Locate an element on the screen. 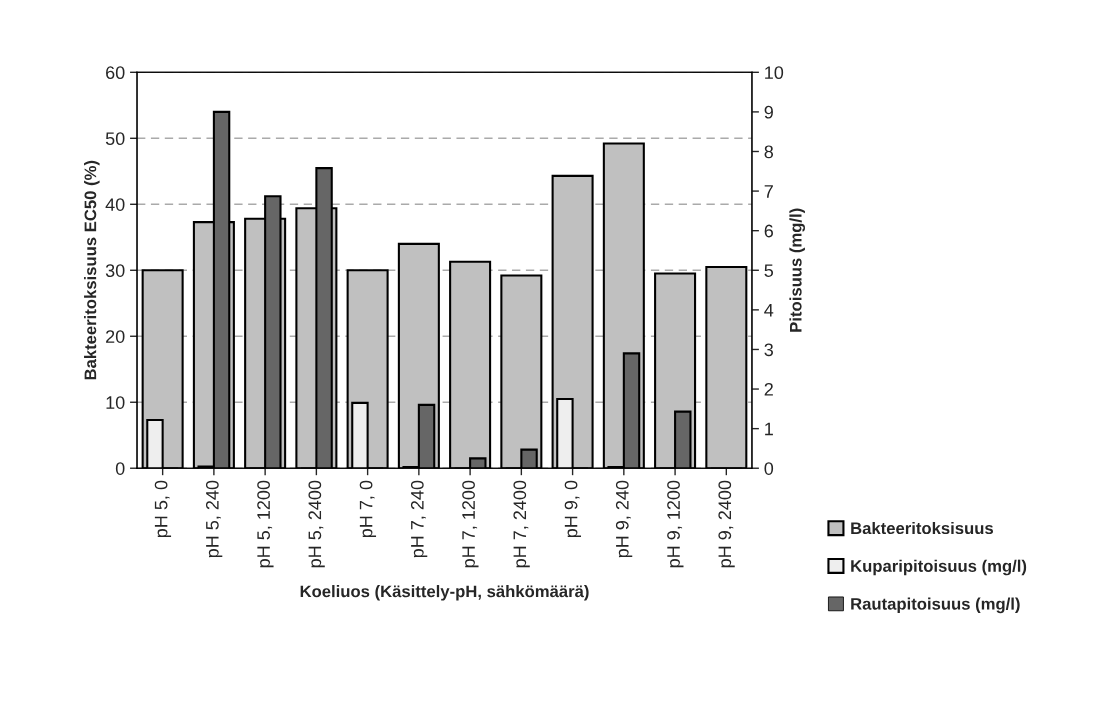 This screenshot has height=702, width=1114. y2-tick-label: 2 is located at coordinates (768, 389).